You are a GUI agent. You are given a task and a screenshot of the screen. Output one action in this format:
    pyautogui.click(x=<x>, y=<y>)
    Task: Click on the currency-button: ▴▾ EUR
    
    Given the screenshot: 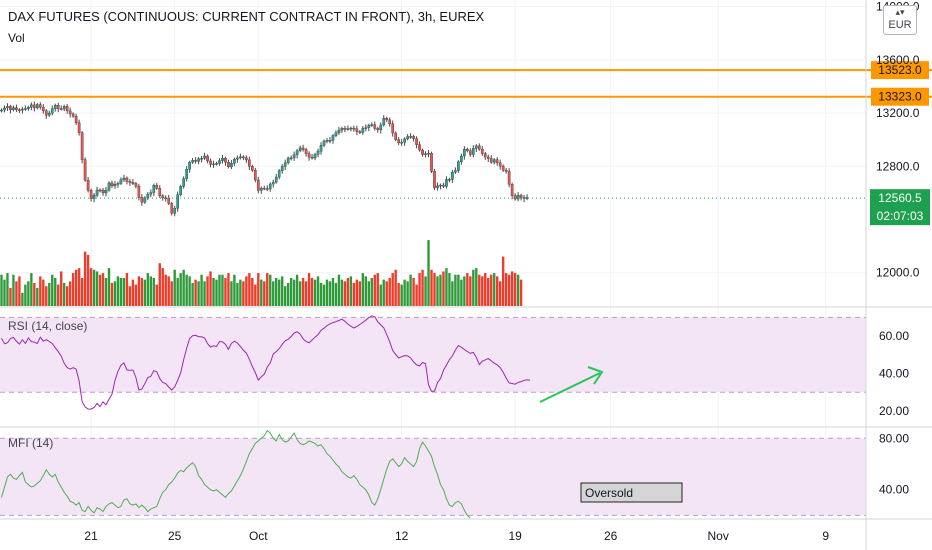 What is the action you would take?
    pyautogui.click(x=900, y=20)
    